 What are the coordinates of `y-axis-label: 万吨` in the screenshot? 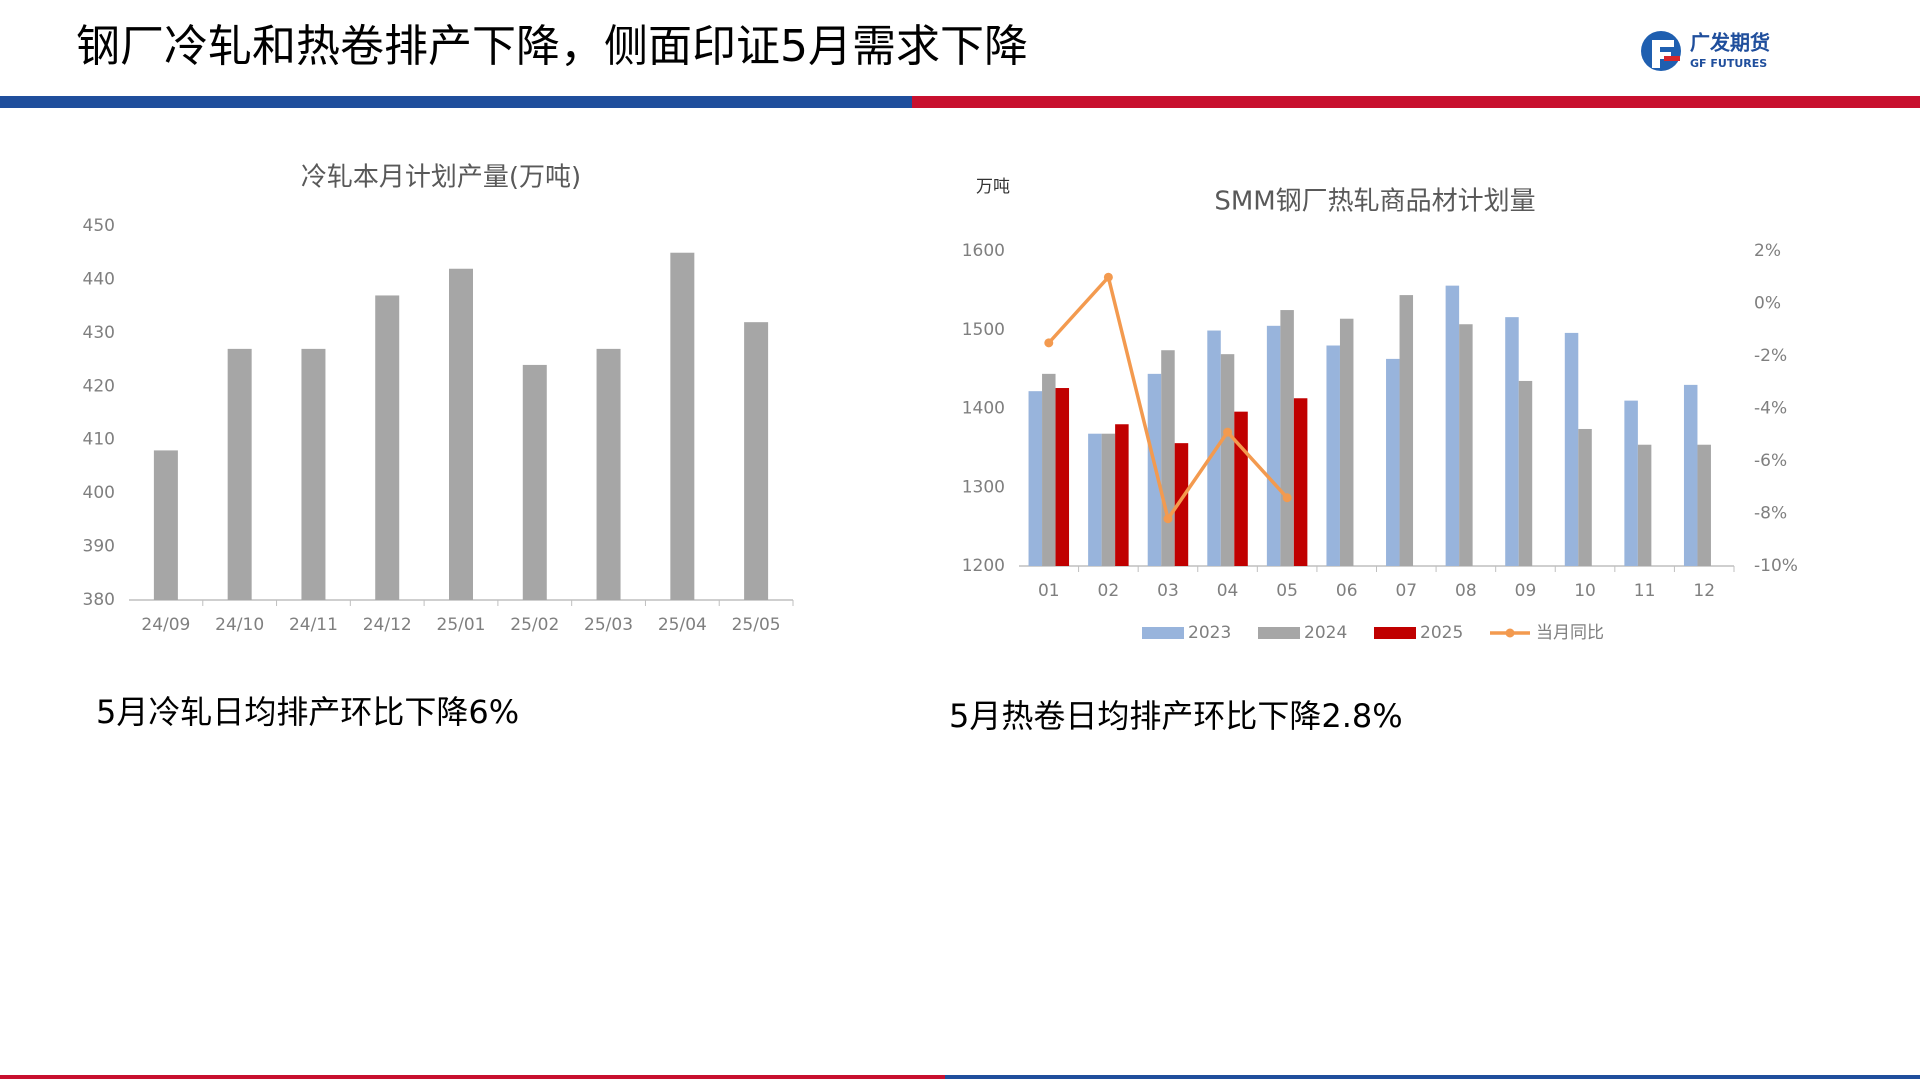 It's located at (993, 187).